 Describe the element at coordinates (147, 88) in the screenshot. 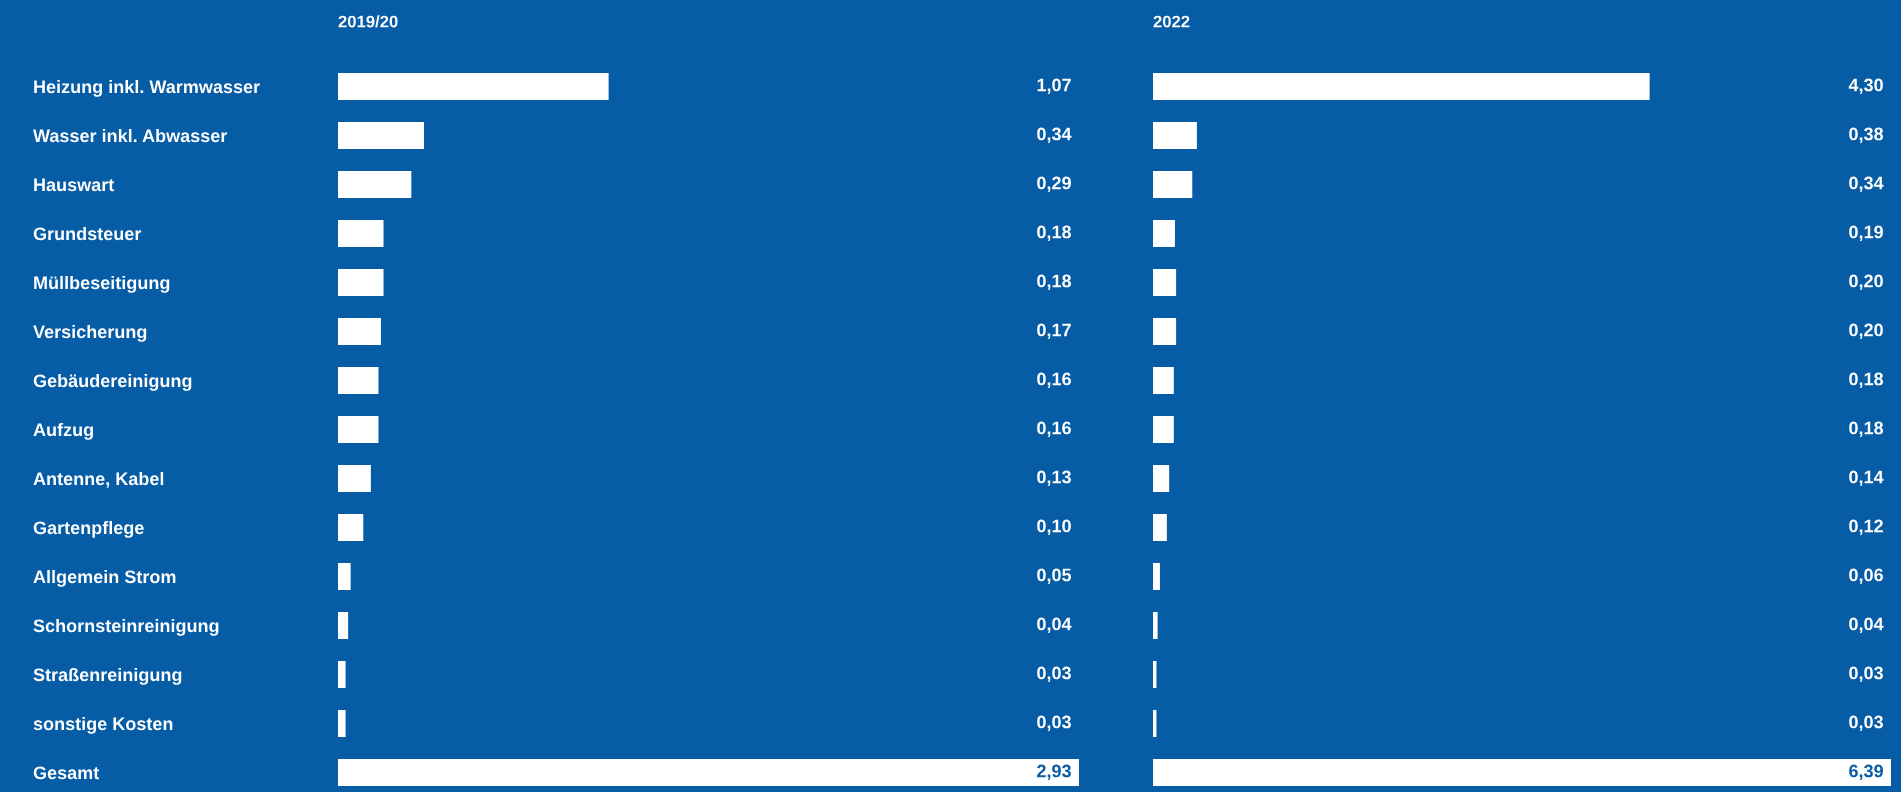

I see `y-tick-label: Heizung inkl. Warmwasser` at that location.